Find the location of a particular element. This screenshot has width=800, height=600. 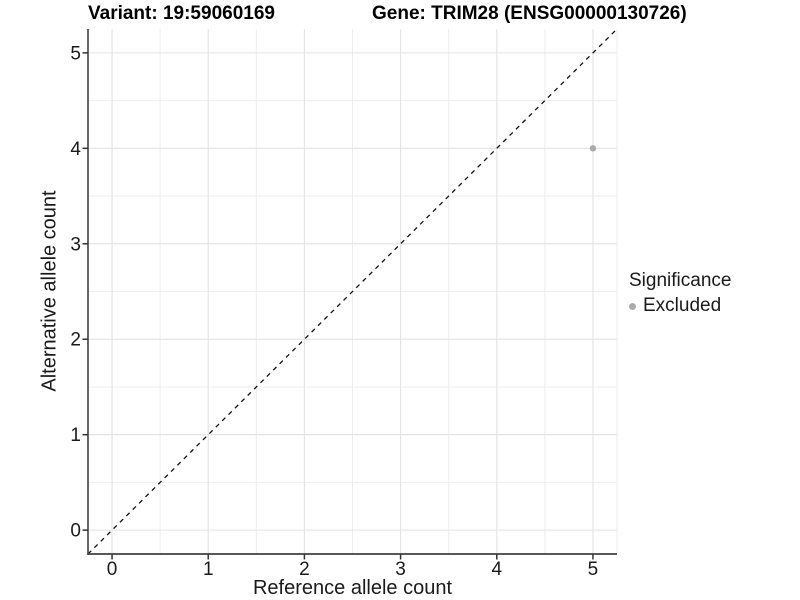

x-axis-title: Reference allele count is located at coordinates (352, 588).